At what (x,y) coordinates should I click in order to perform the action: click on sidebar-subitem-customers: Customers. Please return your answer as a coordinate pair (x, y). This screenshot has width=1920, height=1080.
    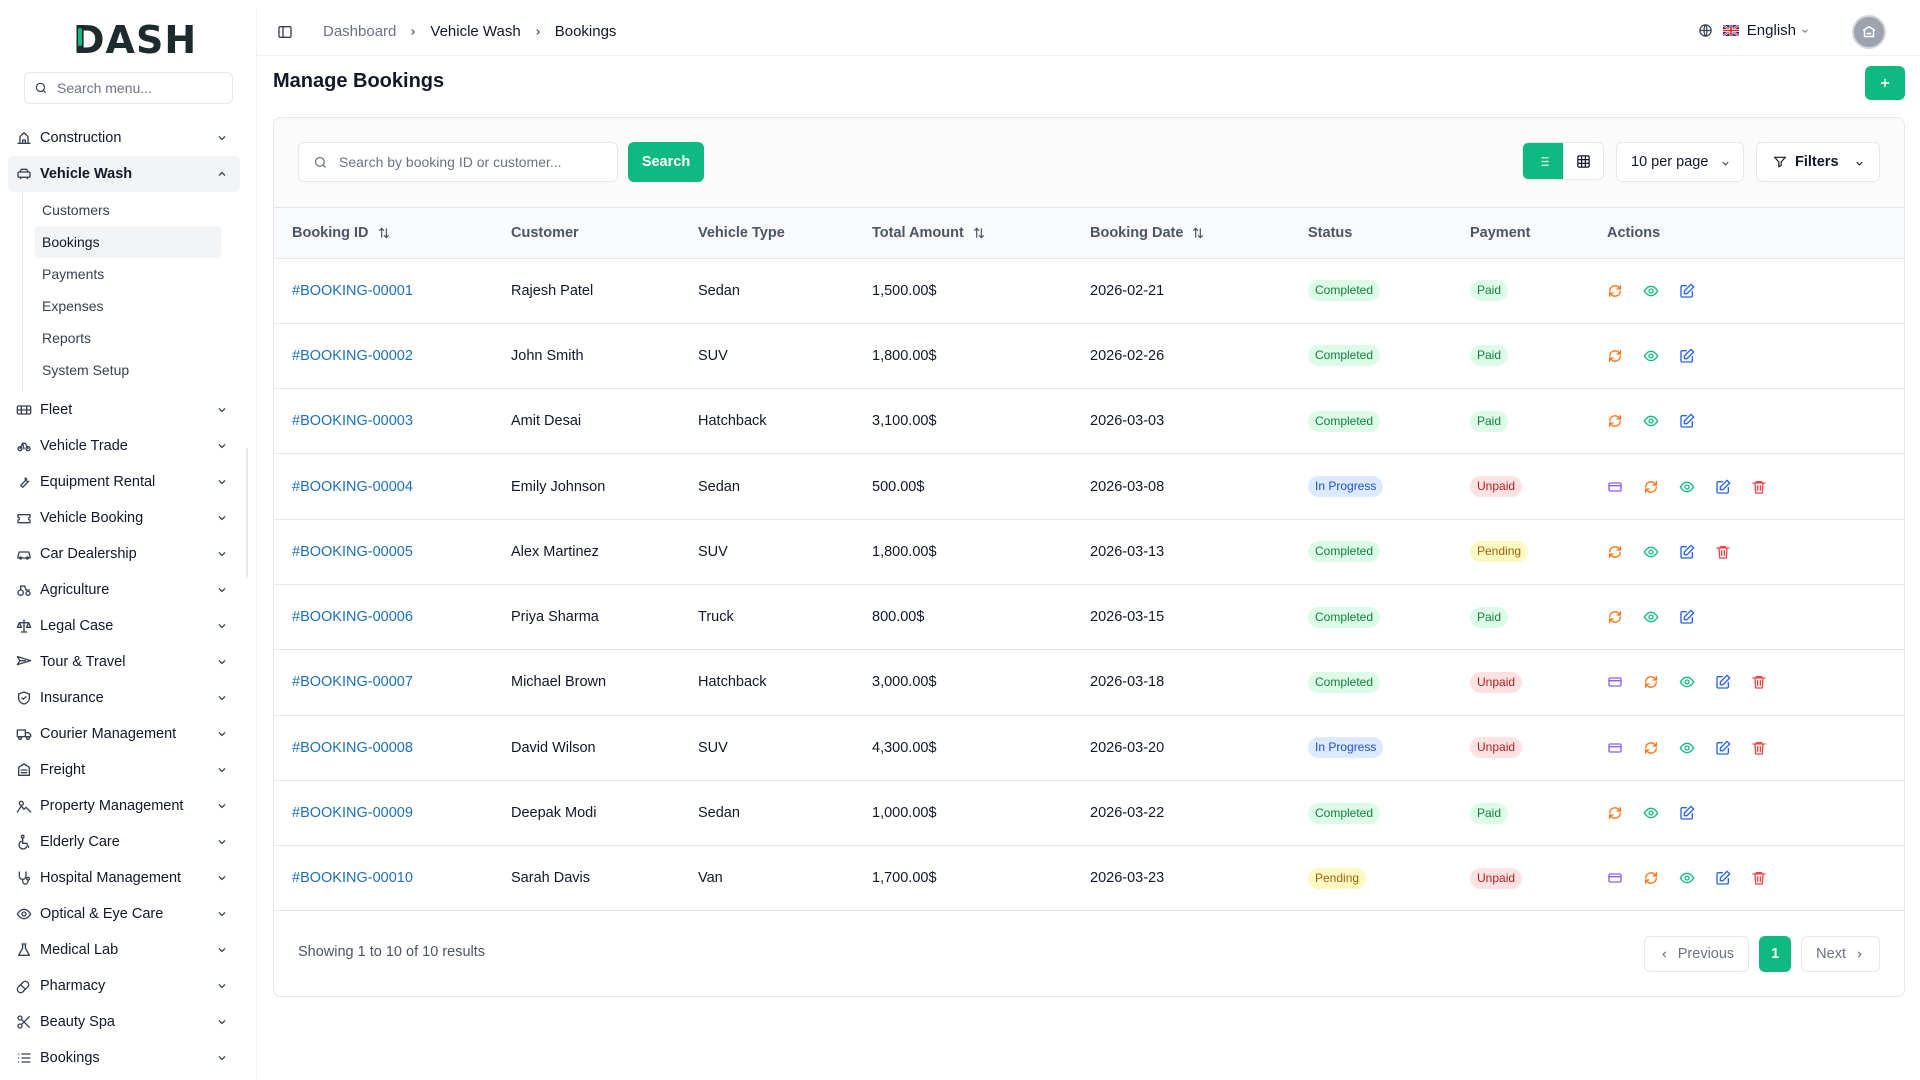
    Looking at the image, I should click on (76, 210).